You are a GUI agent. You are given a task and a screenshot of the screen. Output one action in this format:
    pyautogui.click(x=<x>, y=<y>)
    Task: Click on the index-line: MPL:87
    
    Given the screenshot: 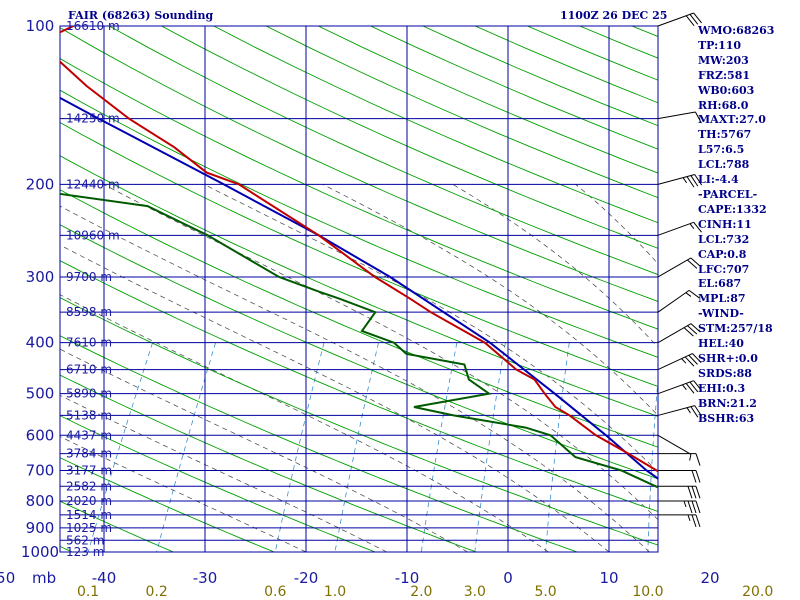 What is the action you would take?
    pyautogui.click(x=722, y=299)
    